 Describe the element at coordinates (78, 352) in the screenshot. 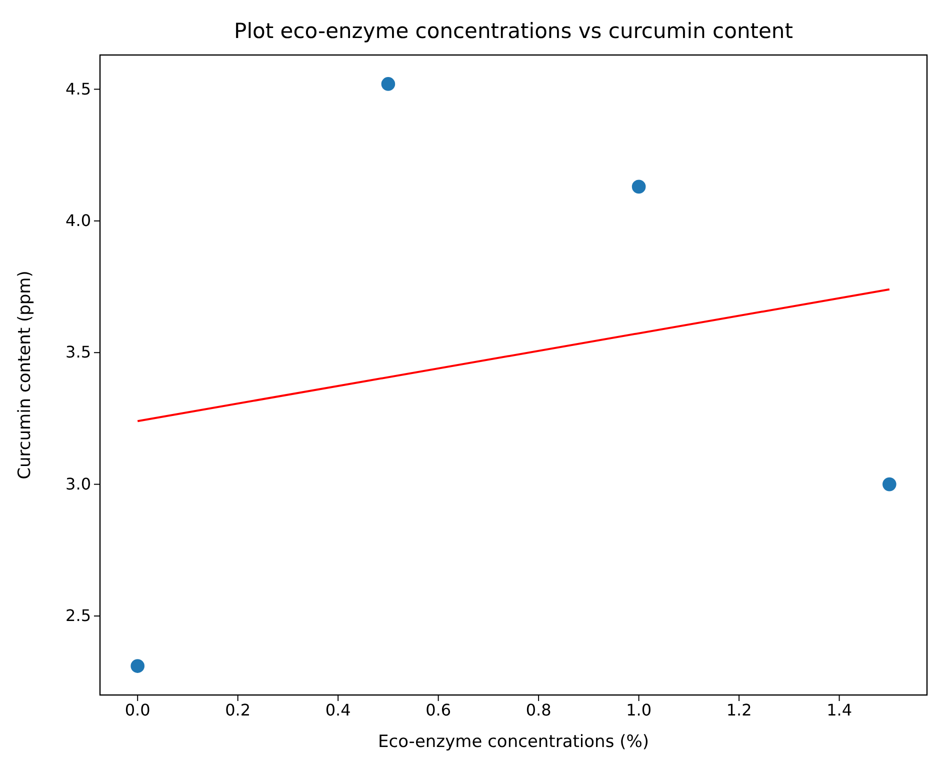

I see `y-tick-label: 3.5` at that location.